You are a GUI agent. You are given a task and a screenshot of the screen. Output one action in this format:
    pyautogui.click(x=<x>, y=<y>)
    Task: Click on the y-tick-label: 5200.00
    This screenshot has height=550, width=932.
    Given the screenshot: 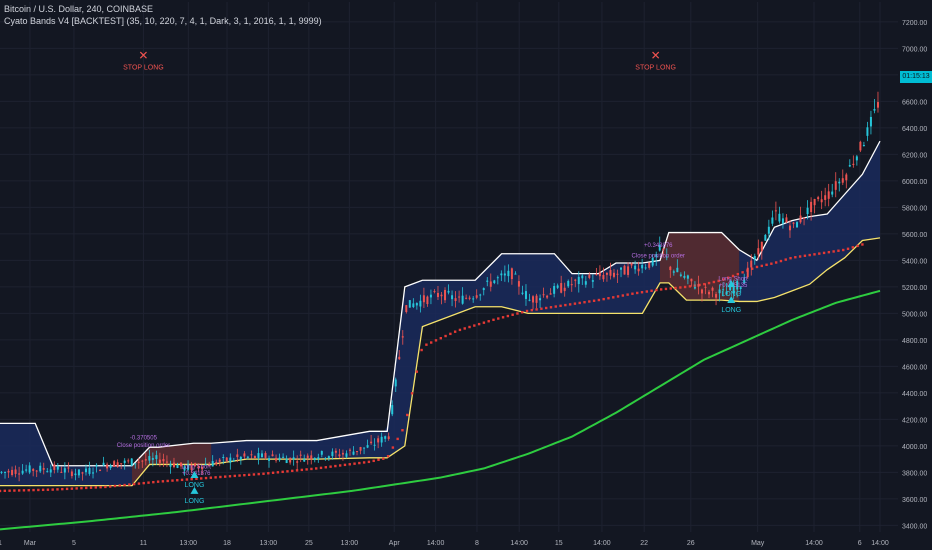 What is the action you would take?
    pyautogui.click(x=914, y=288)
    